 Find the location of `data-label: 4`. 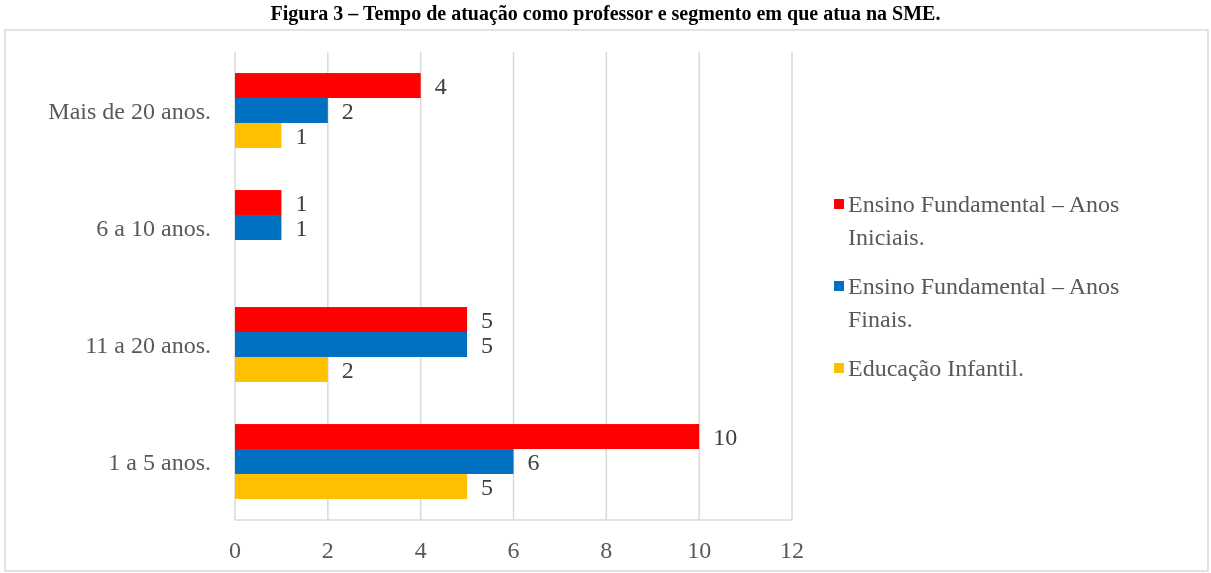

data-label: 4 is located at coordinates (440, 85).